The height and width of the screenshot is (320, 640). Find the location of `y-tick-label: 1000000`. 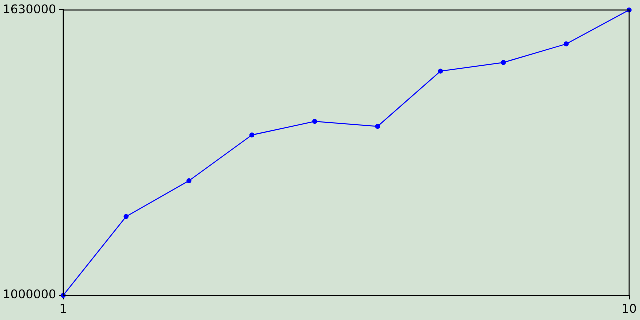

y-tick-label: 1000000 is located at coordinates (29, 295).